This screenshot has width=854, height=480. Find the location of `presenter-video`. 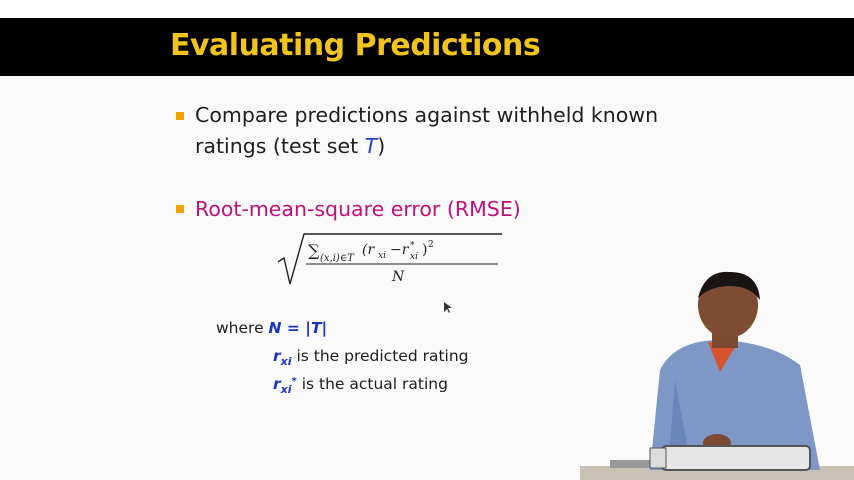

presenter-video is located at coordinates (717, 375).